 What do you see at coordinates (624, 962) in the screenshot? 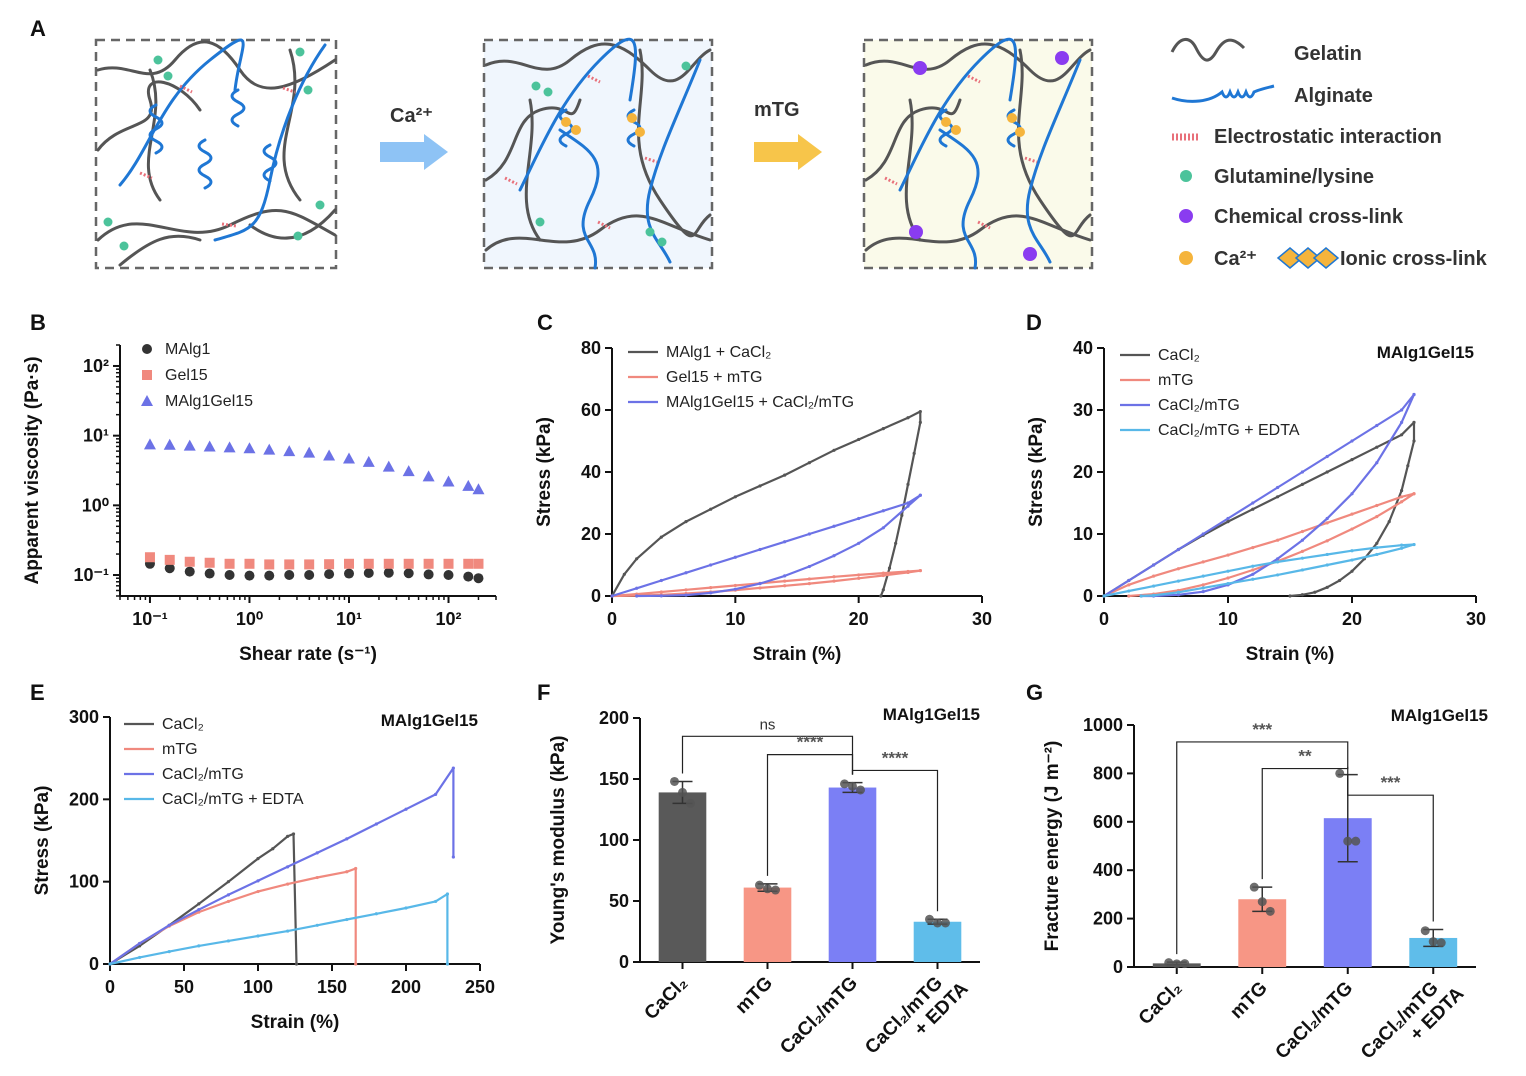
I see `y-tick-label-f: 0` at bounding box center [624, 962].